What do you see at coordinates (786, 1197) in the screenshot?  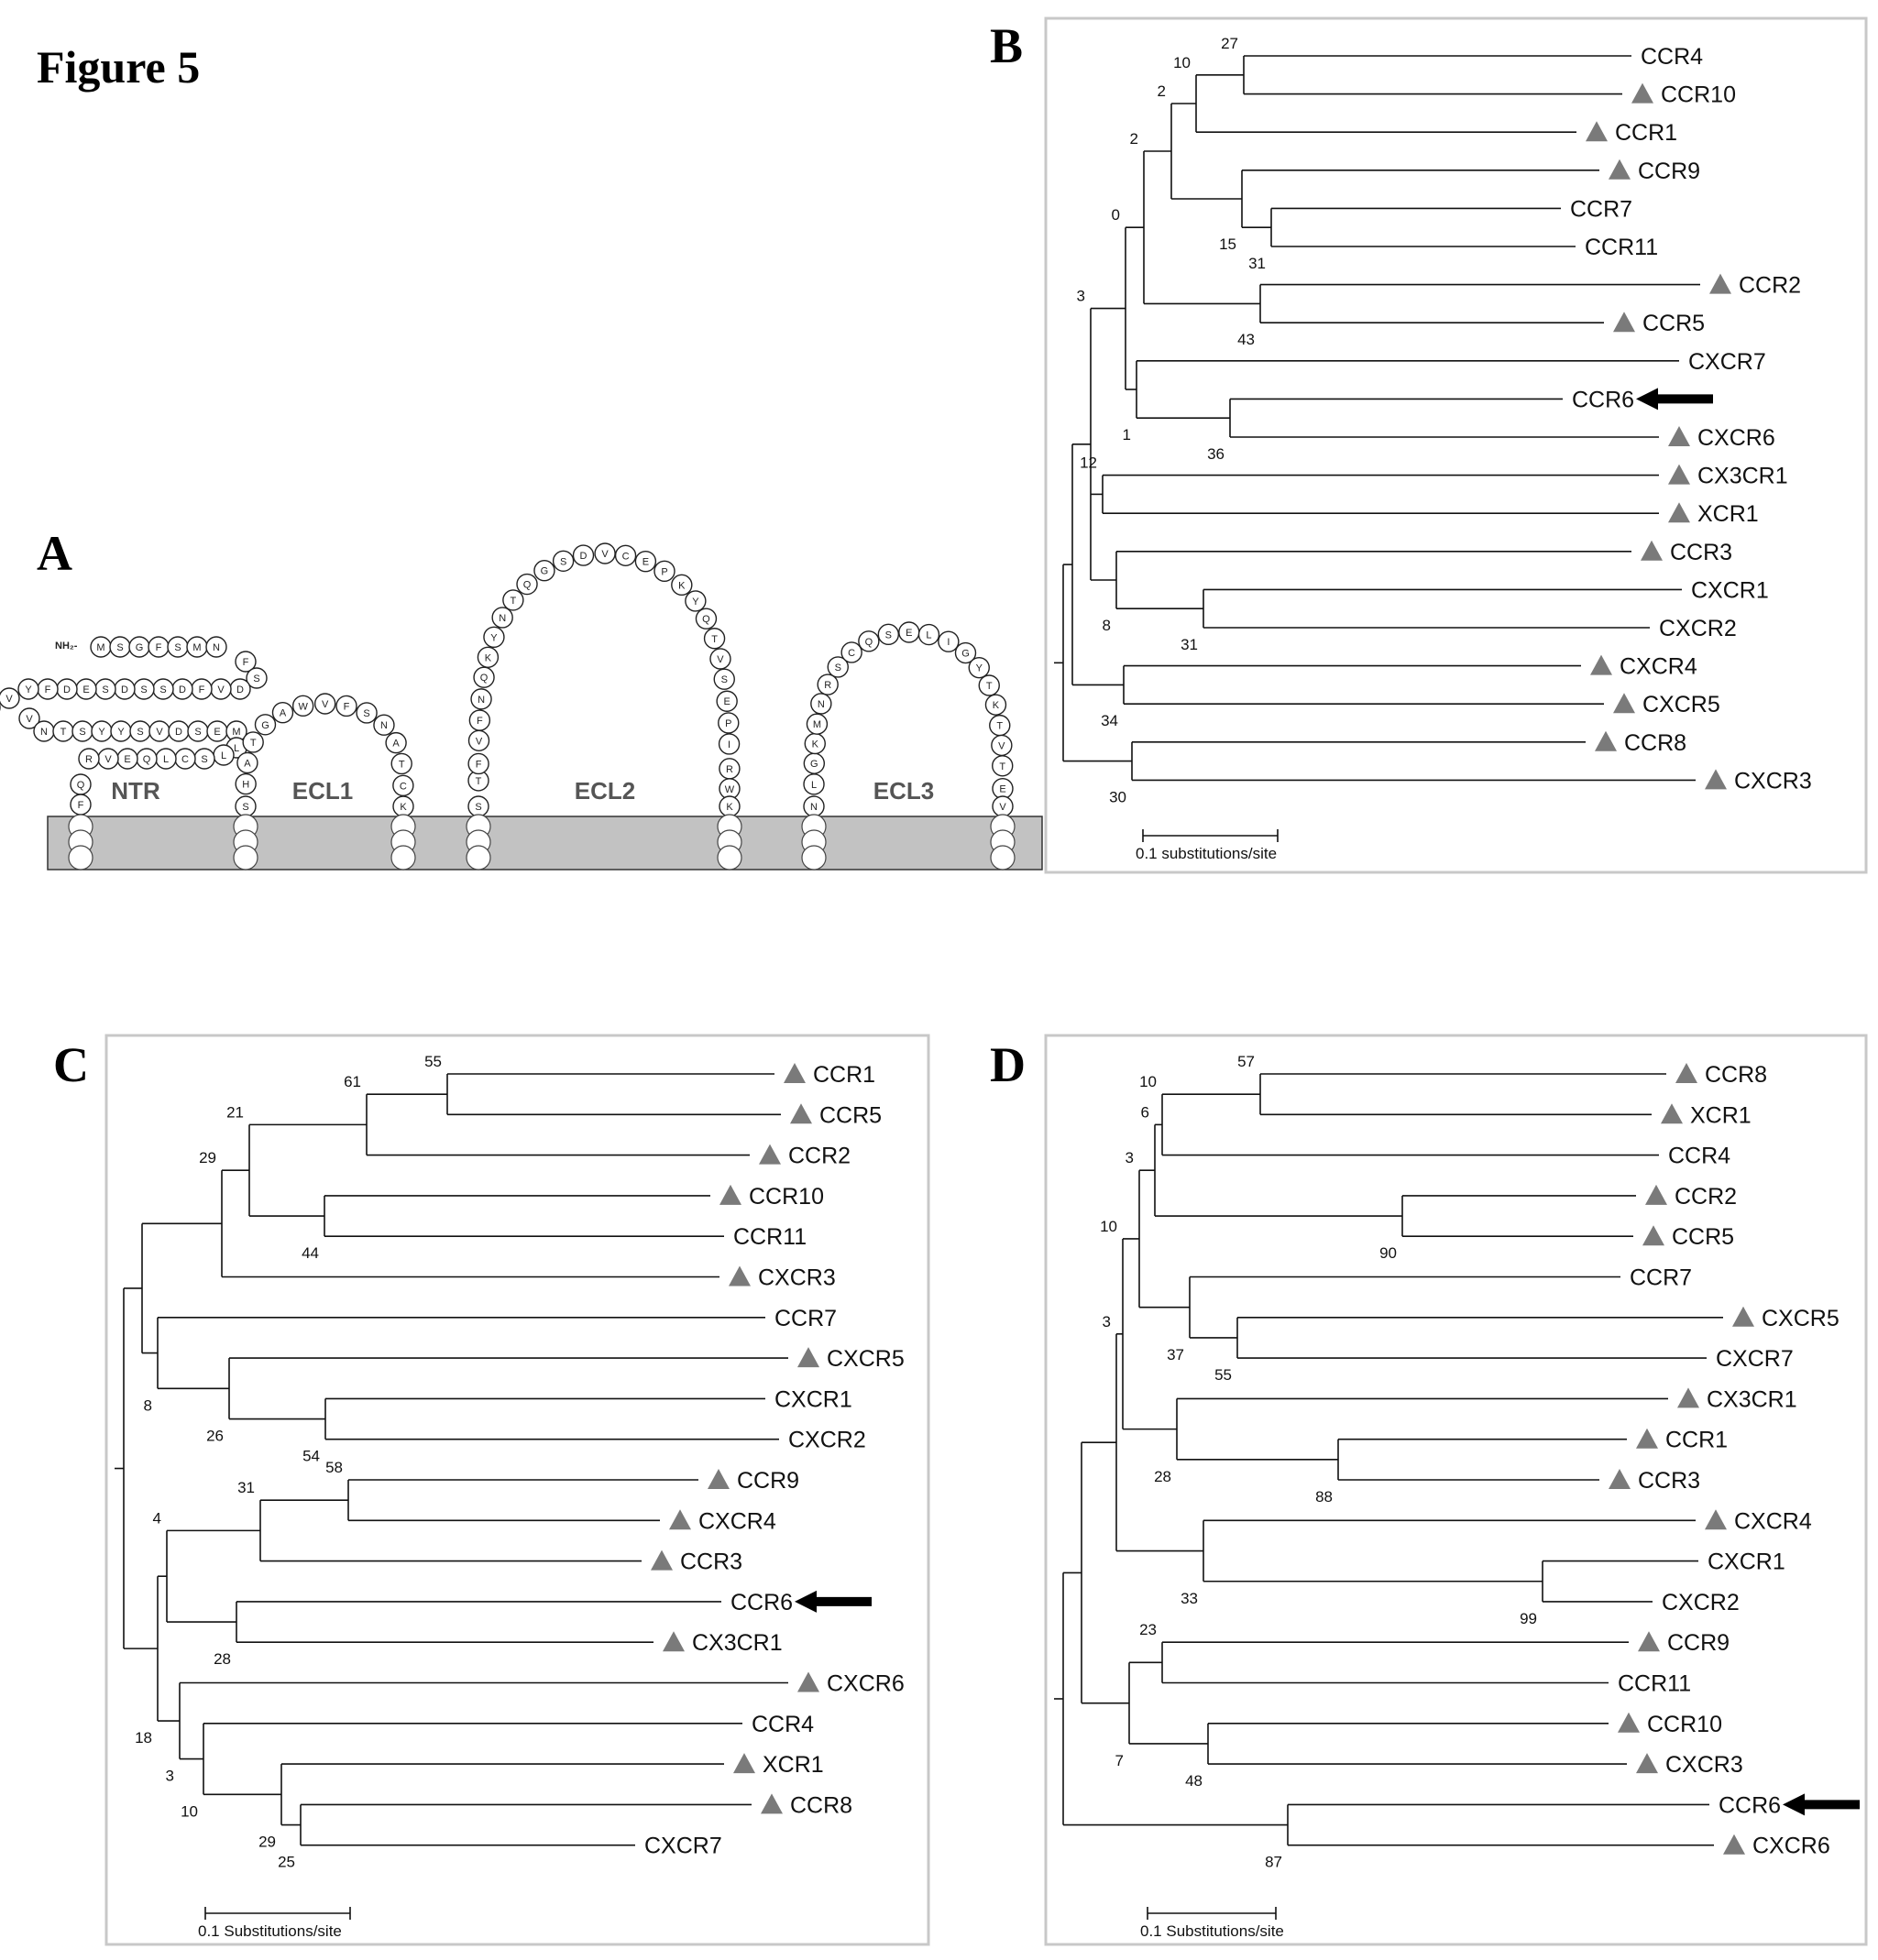 I see `leaf-label: CCR10` at bounding box center [786, 1197].